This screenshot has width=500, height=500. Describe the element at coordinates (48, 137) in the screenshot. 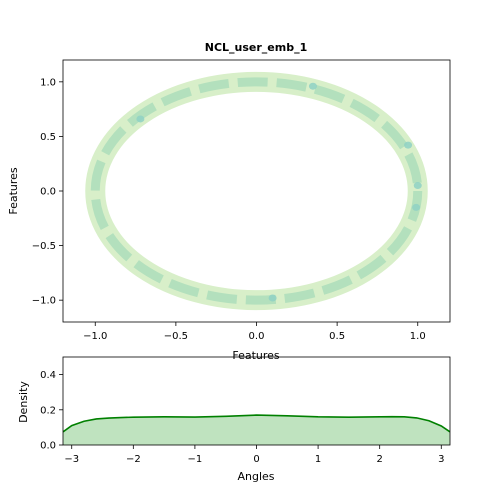

I see `top-y-tick-label: 0.5` at that location.